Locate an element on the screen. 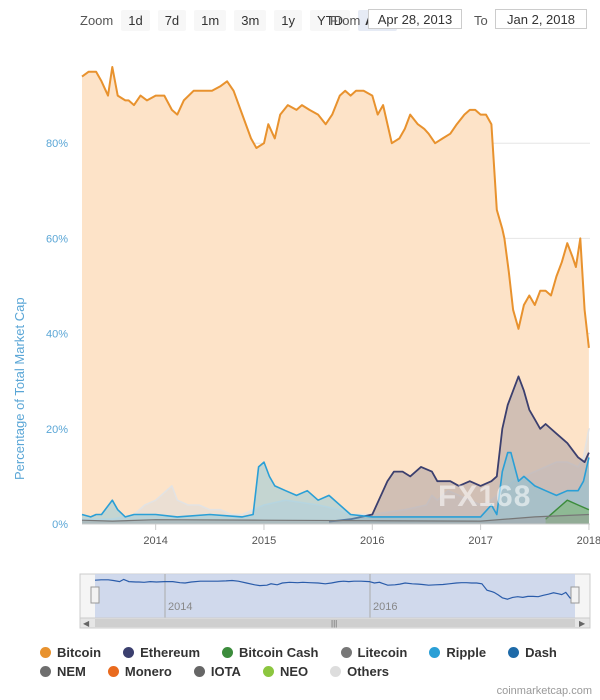  navigator-selection is located at coordinates (335, 596).